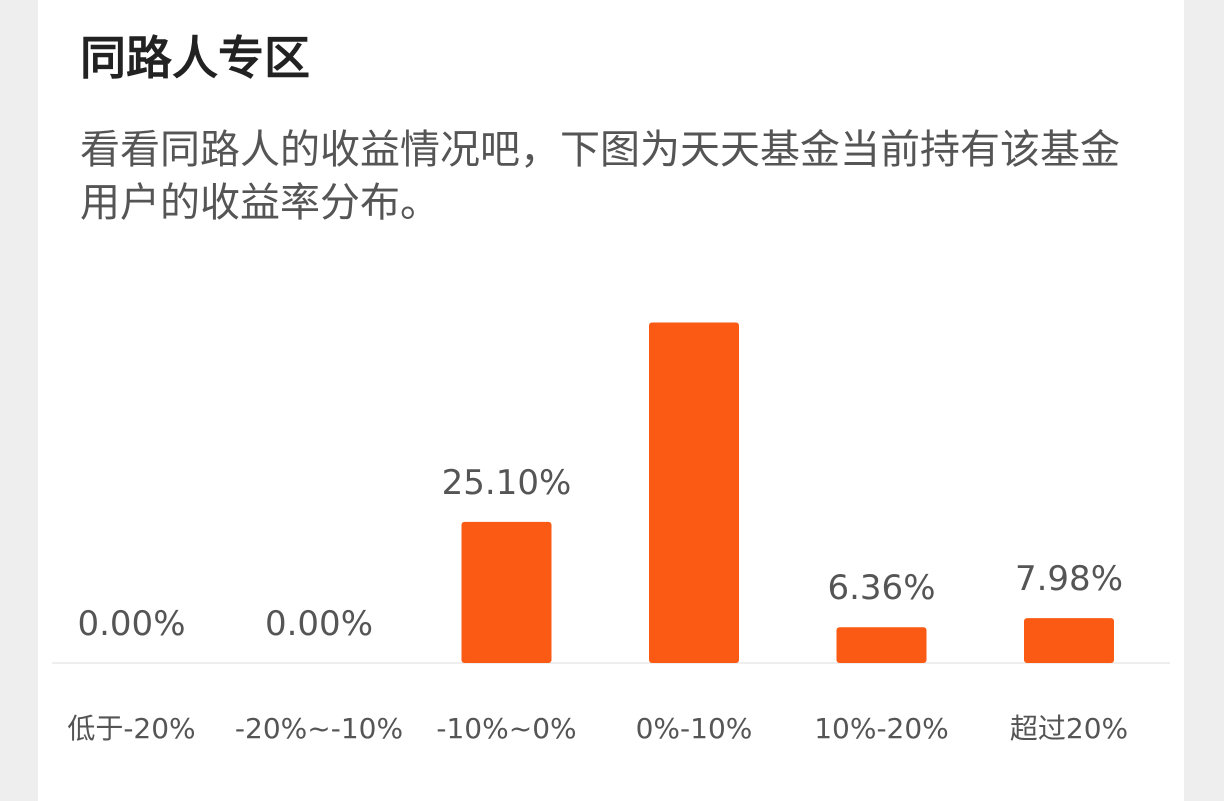 This screenshot has height=801, width=1224. I want to click on bar-value-label-1: 0.00%, so click(319, 624).